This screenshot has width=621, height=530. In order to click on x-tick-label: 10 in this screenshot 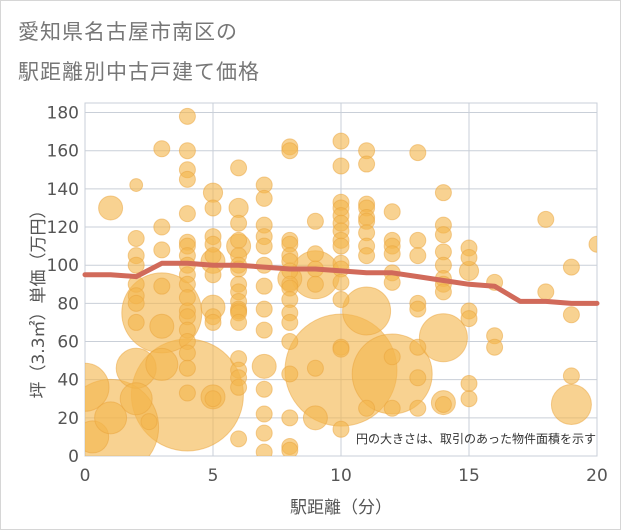, I will do `click(341, 476)`.